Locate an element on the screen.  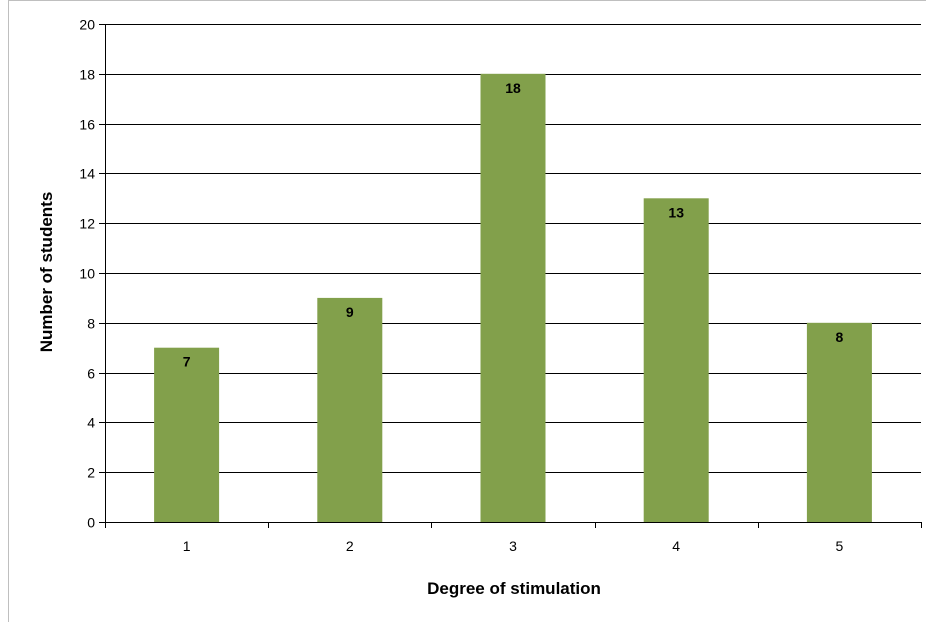
y-tick-label: 2 is located at coordinates (91, 473).